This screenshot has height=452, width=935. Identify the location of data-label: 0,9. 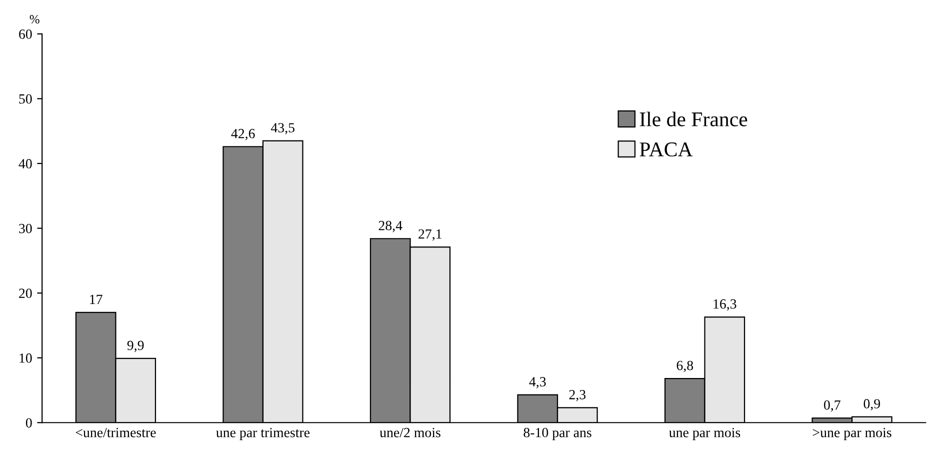
(872, 404).